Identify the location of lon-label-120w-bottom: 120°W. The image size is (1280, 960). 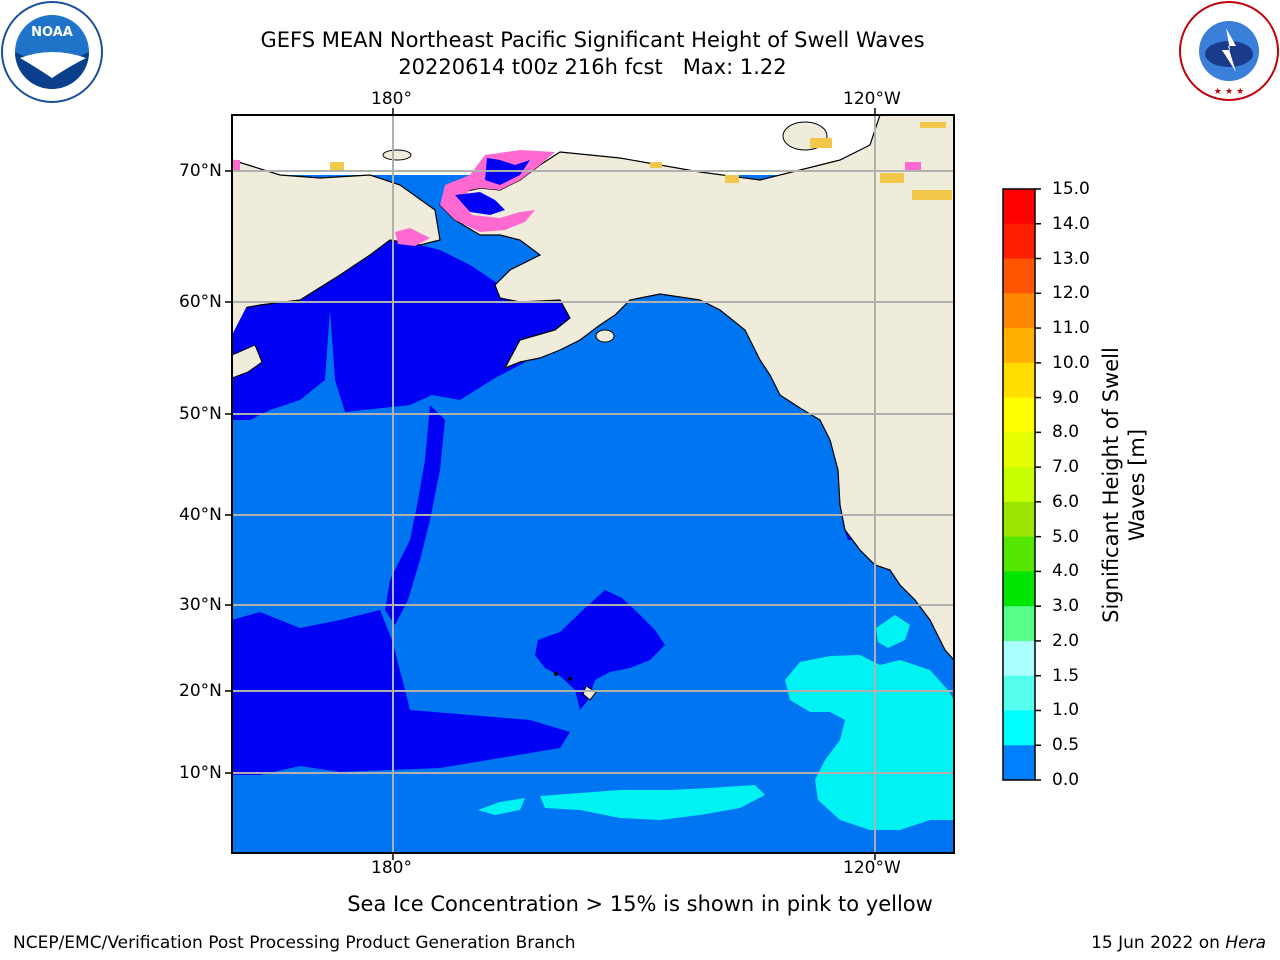
(872, 868).